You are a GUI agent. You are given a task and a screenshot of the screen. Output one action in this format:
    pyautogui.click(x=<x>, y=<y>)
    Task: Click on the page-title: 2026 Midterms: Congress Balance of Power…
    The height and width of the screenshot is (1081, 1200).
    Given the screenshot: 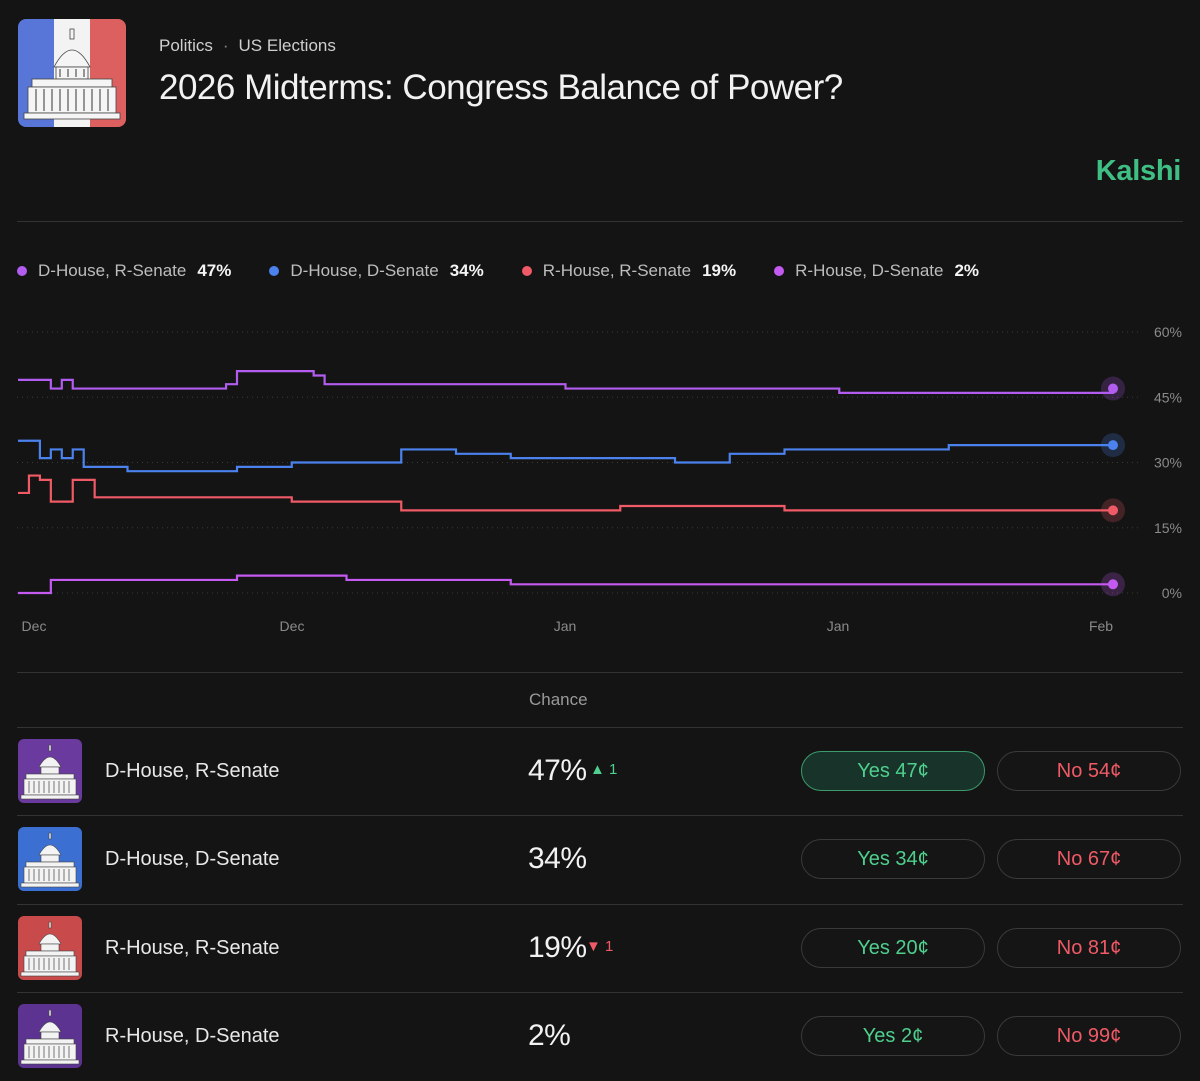 What is the action you would take?
    pyautogui.click(x=501, y=87)
    